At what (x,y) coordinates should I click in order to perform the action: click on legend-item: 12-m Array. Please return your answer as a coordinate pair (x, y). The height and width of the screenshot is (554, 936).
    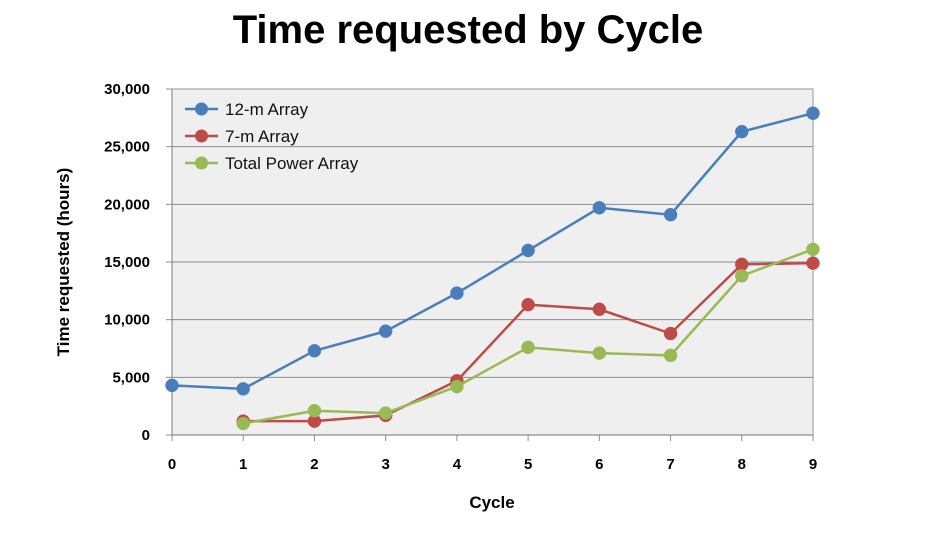
    Looking at the image, I should click on (247, 109).